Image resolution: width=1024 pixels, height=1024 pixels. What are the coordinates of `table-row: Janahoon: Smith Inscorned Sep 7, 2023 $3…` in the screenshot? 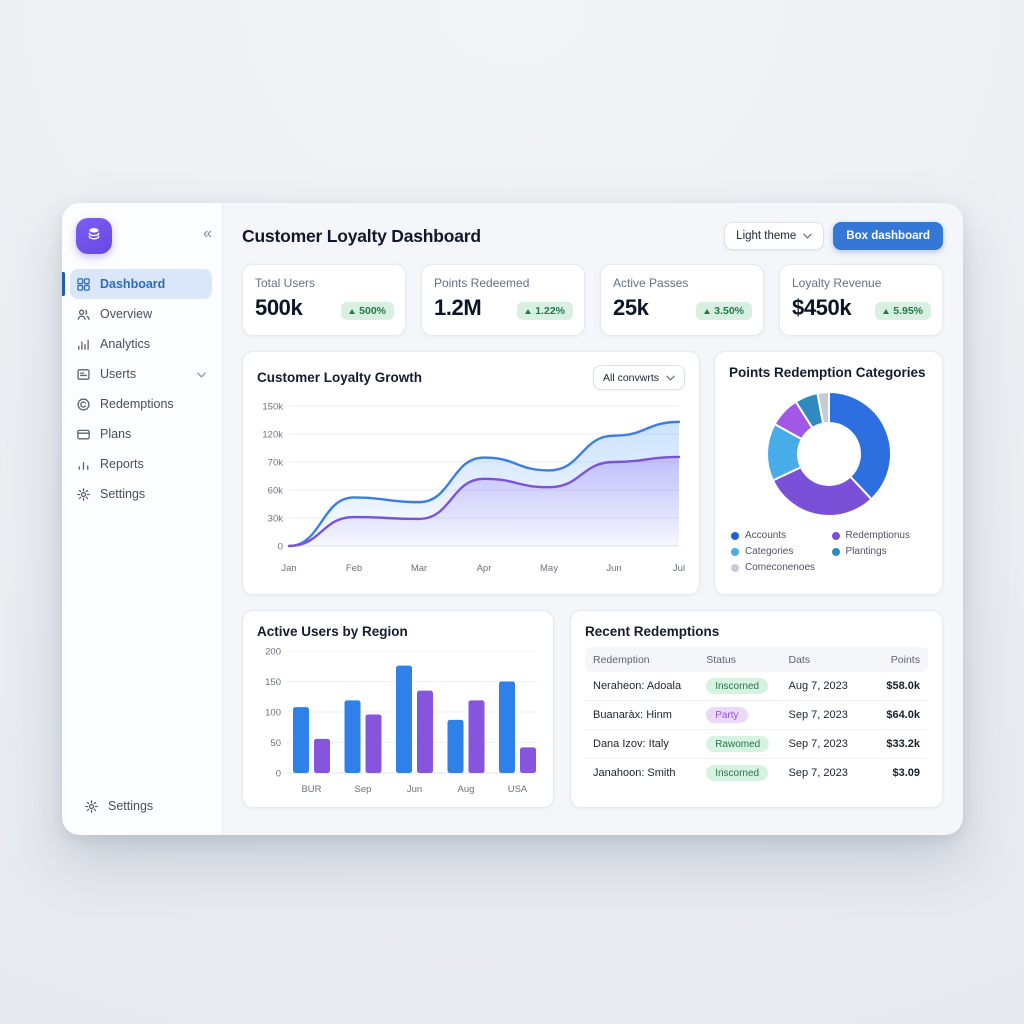 It's located at (756, 773).